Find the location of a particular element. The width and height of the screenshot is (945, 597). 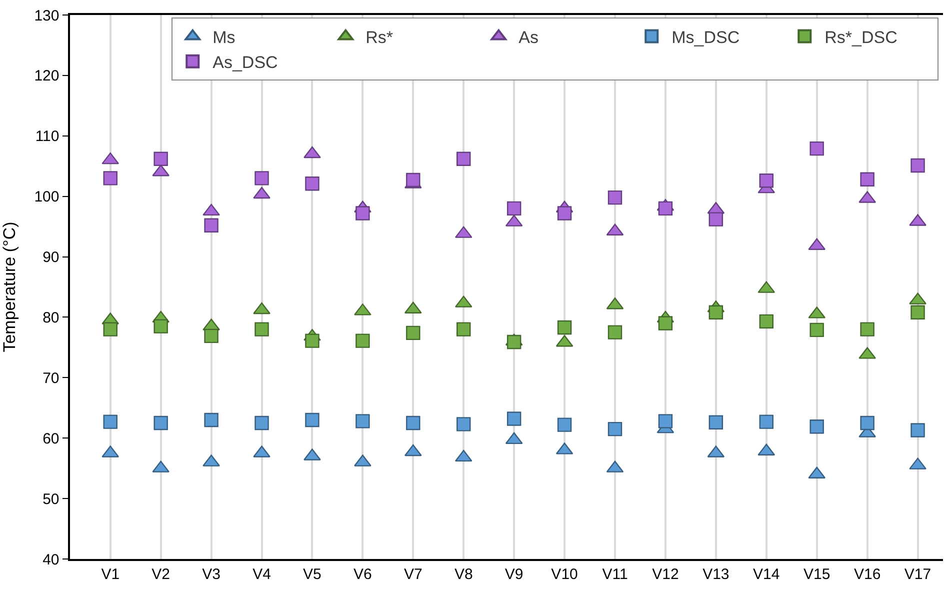

y-tick-label: 90 is located at coordinates (51, 257).